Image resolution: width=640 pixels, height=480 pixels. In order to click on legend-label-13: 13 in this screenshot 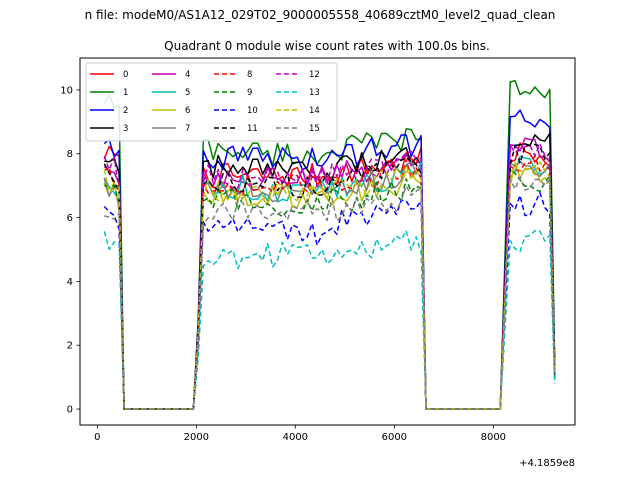, I will do `click(314, 93)`.